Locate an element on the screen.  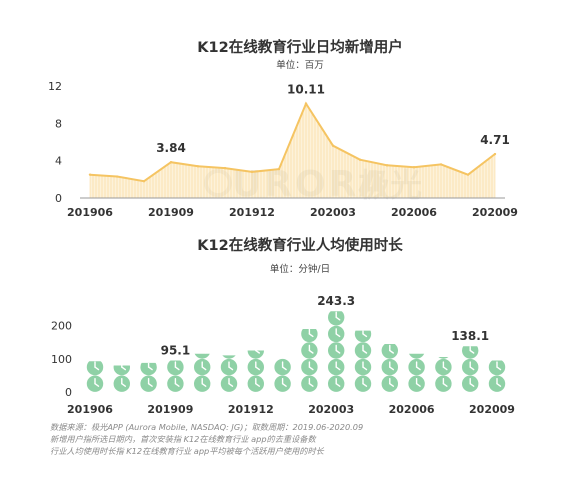
chart2-x-tick-label: 201909 is located at coordinates (170, 409).